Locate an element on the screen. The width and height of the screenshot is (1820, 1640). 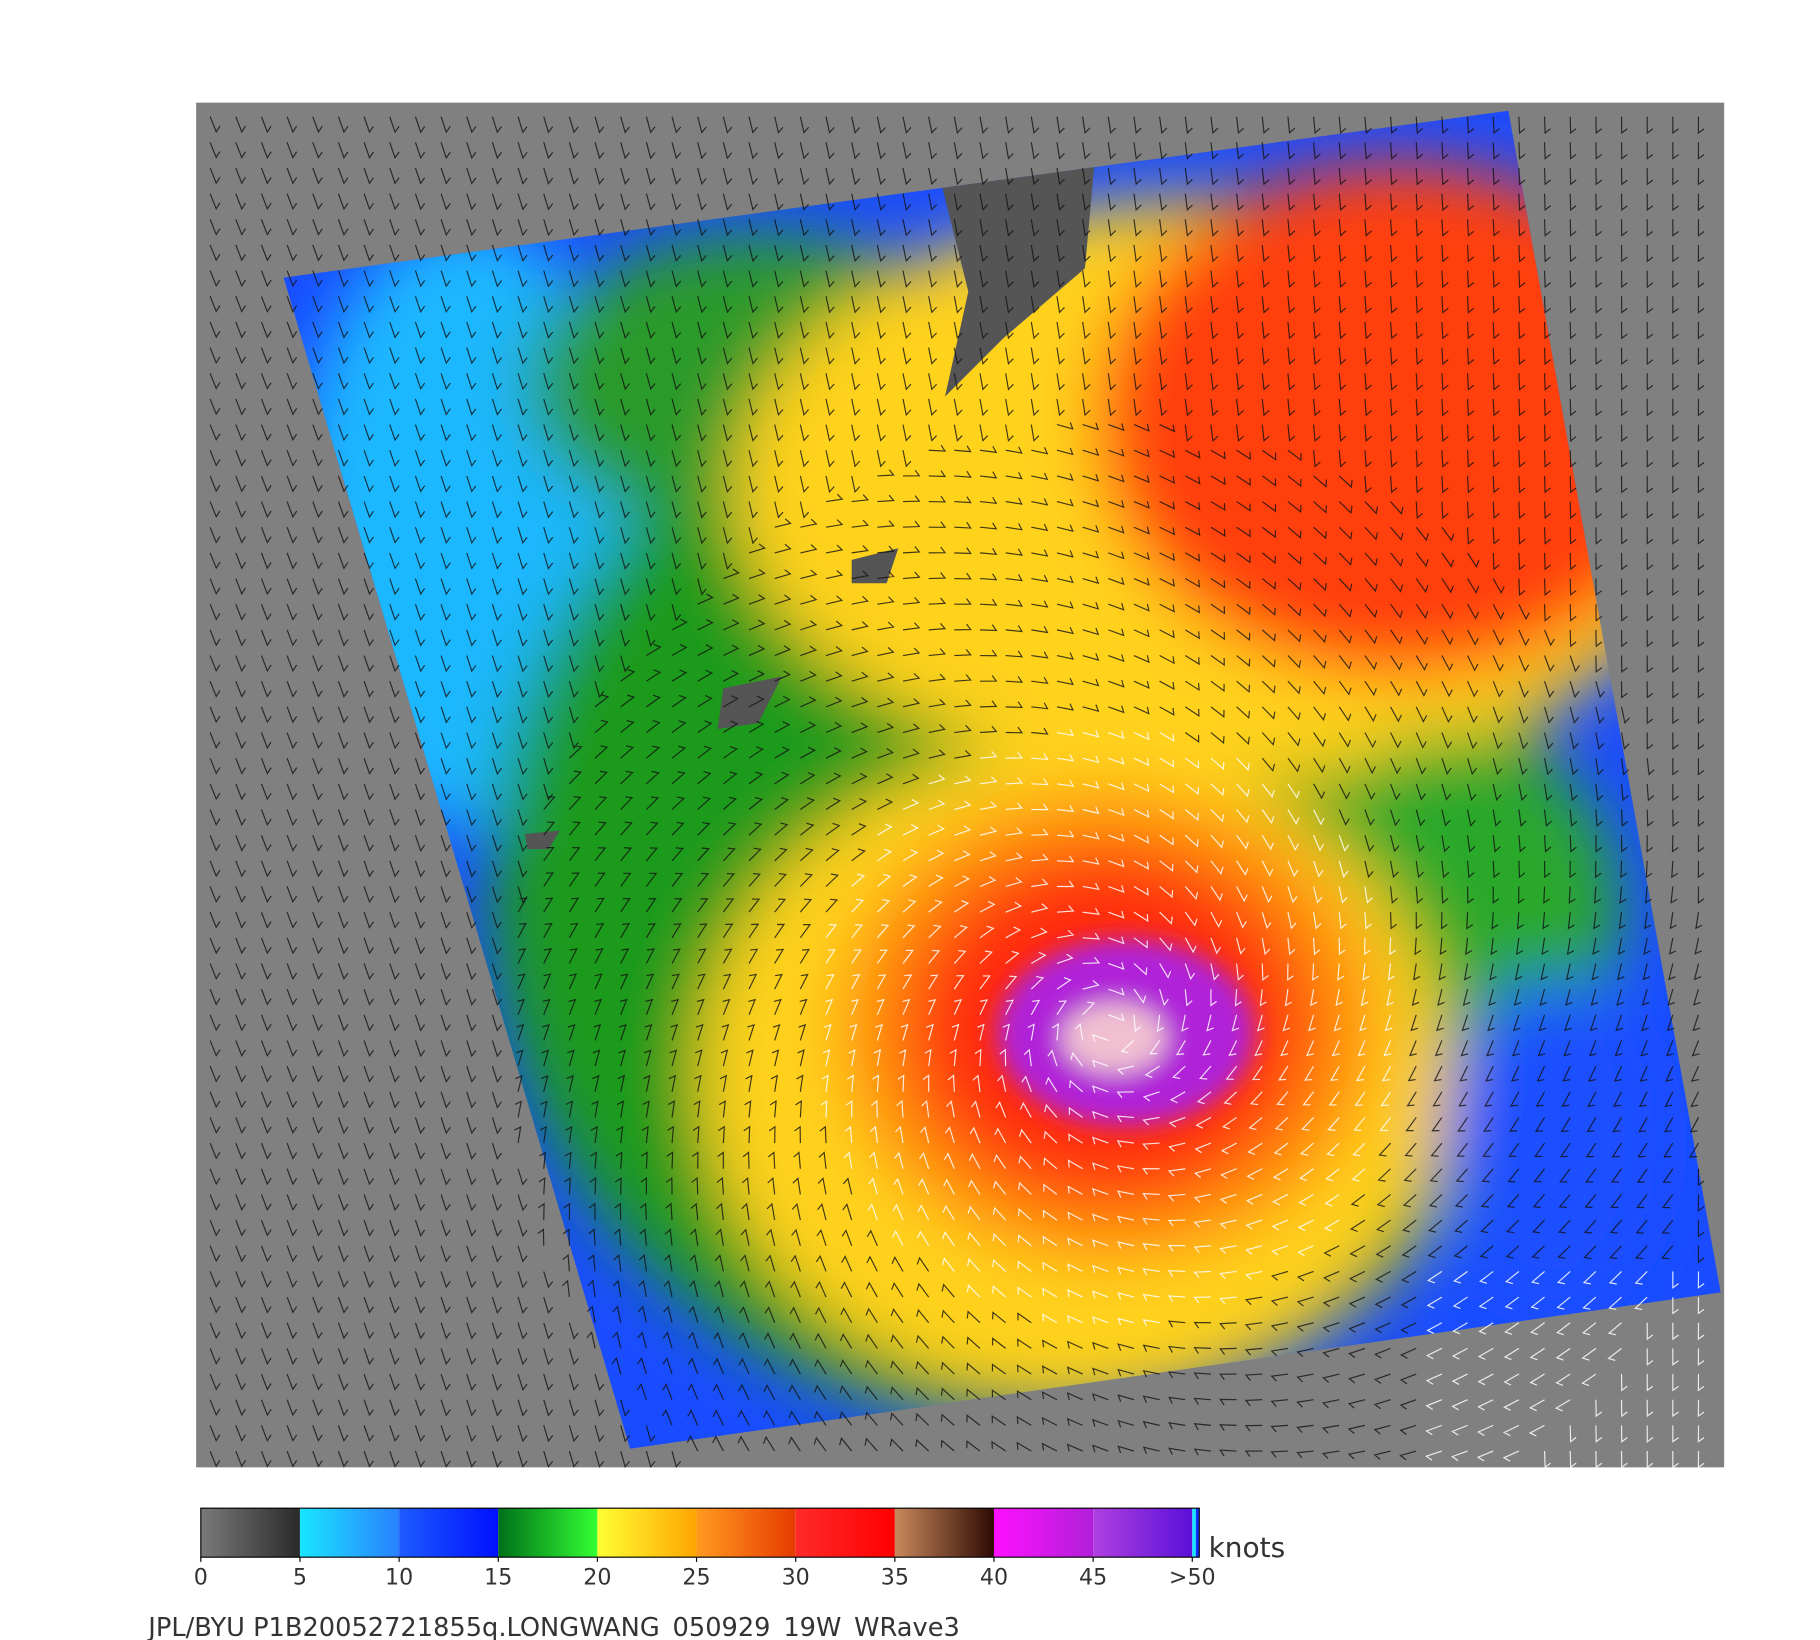
x-tick-label: 30 is located at coordinates (796, 1578).